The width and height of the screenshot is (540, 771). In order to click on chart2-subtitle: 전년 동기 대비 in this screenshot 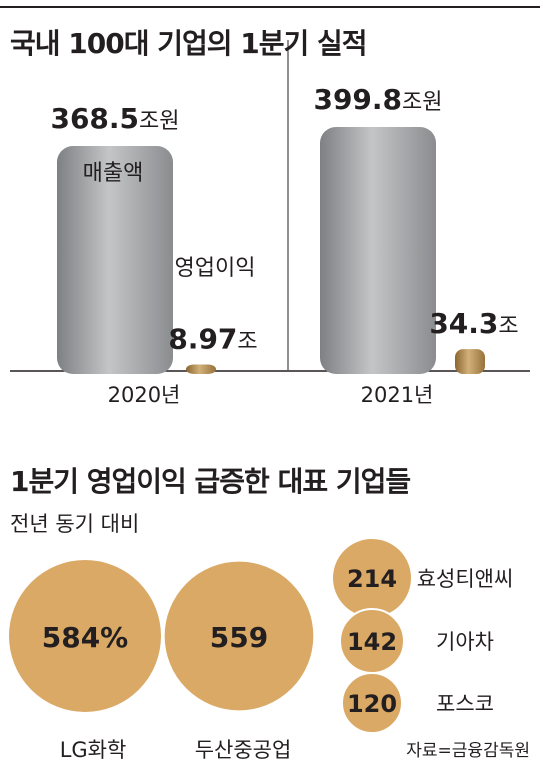, I will do `click(75, 524)`.